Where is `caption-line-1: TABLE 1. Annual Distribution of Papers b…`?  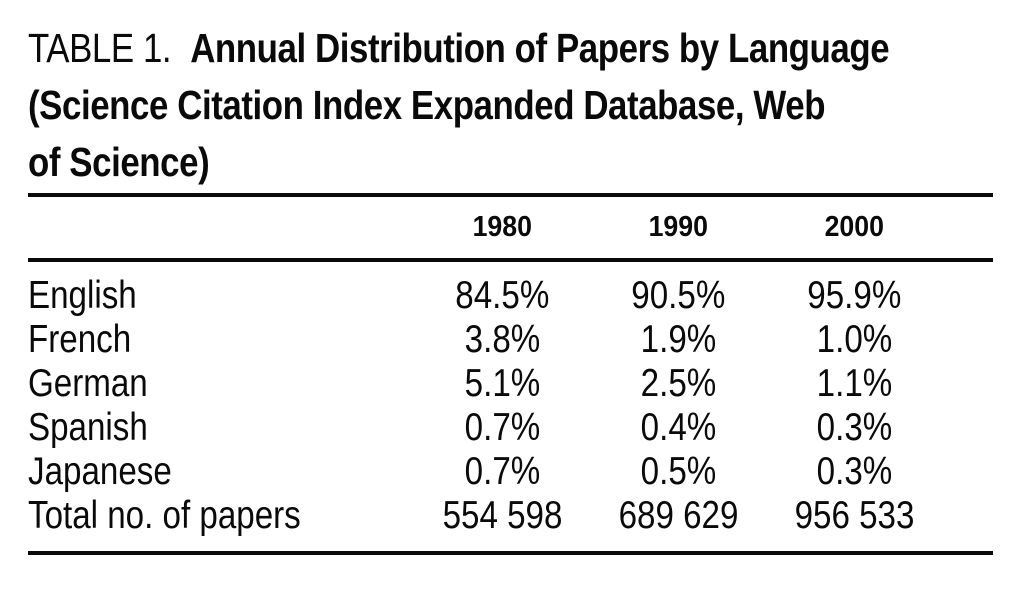
caption-line-1: TABLE 1. Annual Distribution of Papers b… is located at coordinates (510, 48).